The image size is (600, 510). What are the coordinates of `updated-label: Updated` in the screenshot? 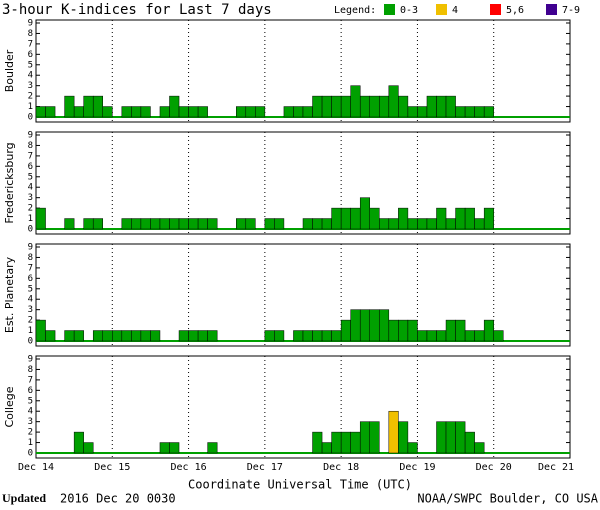 It's located at (24, 498).